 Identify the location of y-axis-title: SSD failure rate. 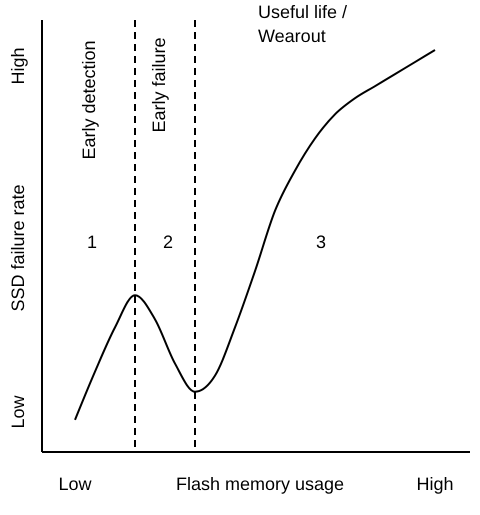
(18, 248).